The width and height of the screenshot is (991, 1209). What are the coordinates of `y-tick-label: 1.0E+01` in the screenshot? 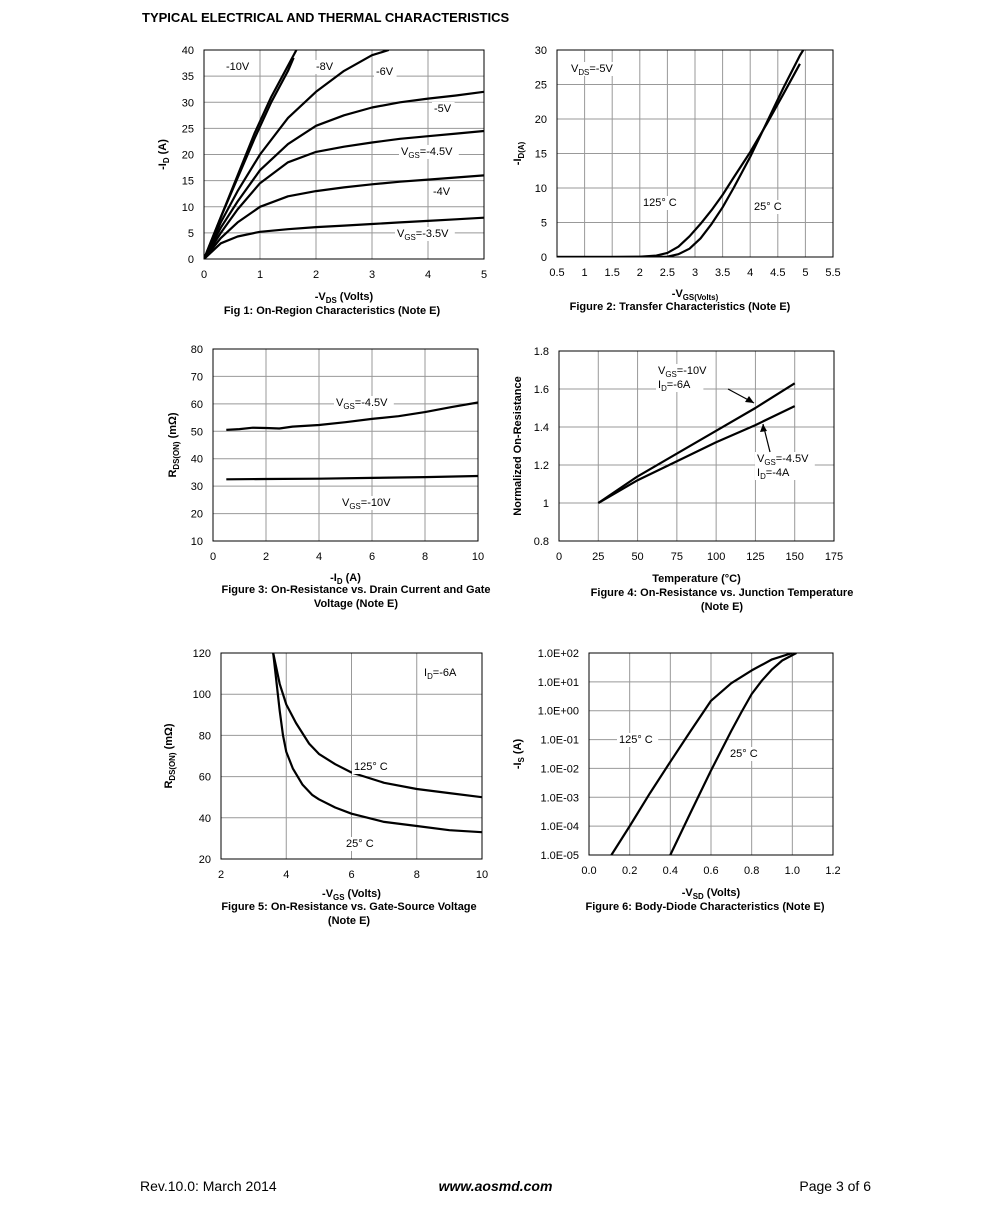 It's located at (558, 683).